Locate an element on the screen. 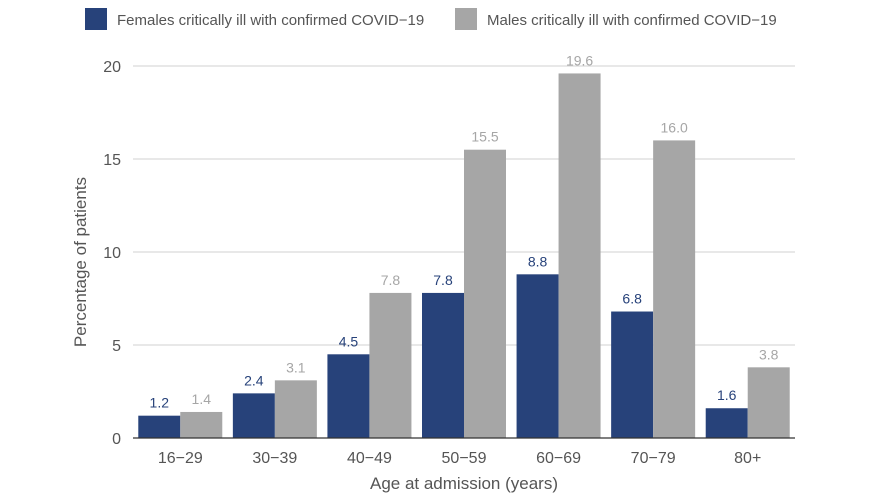 The image size is (887, 504). data-label-females: 2.4 is located at coordinates (254, 380).